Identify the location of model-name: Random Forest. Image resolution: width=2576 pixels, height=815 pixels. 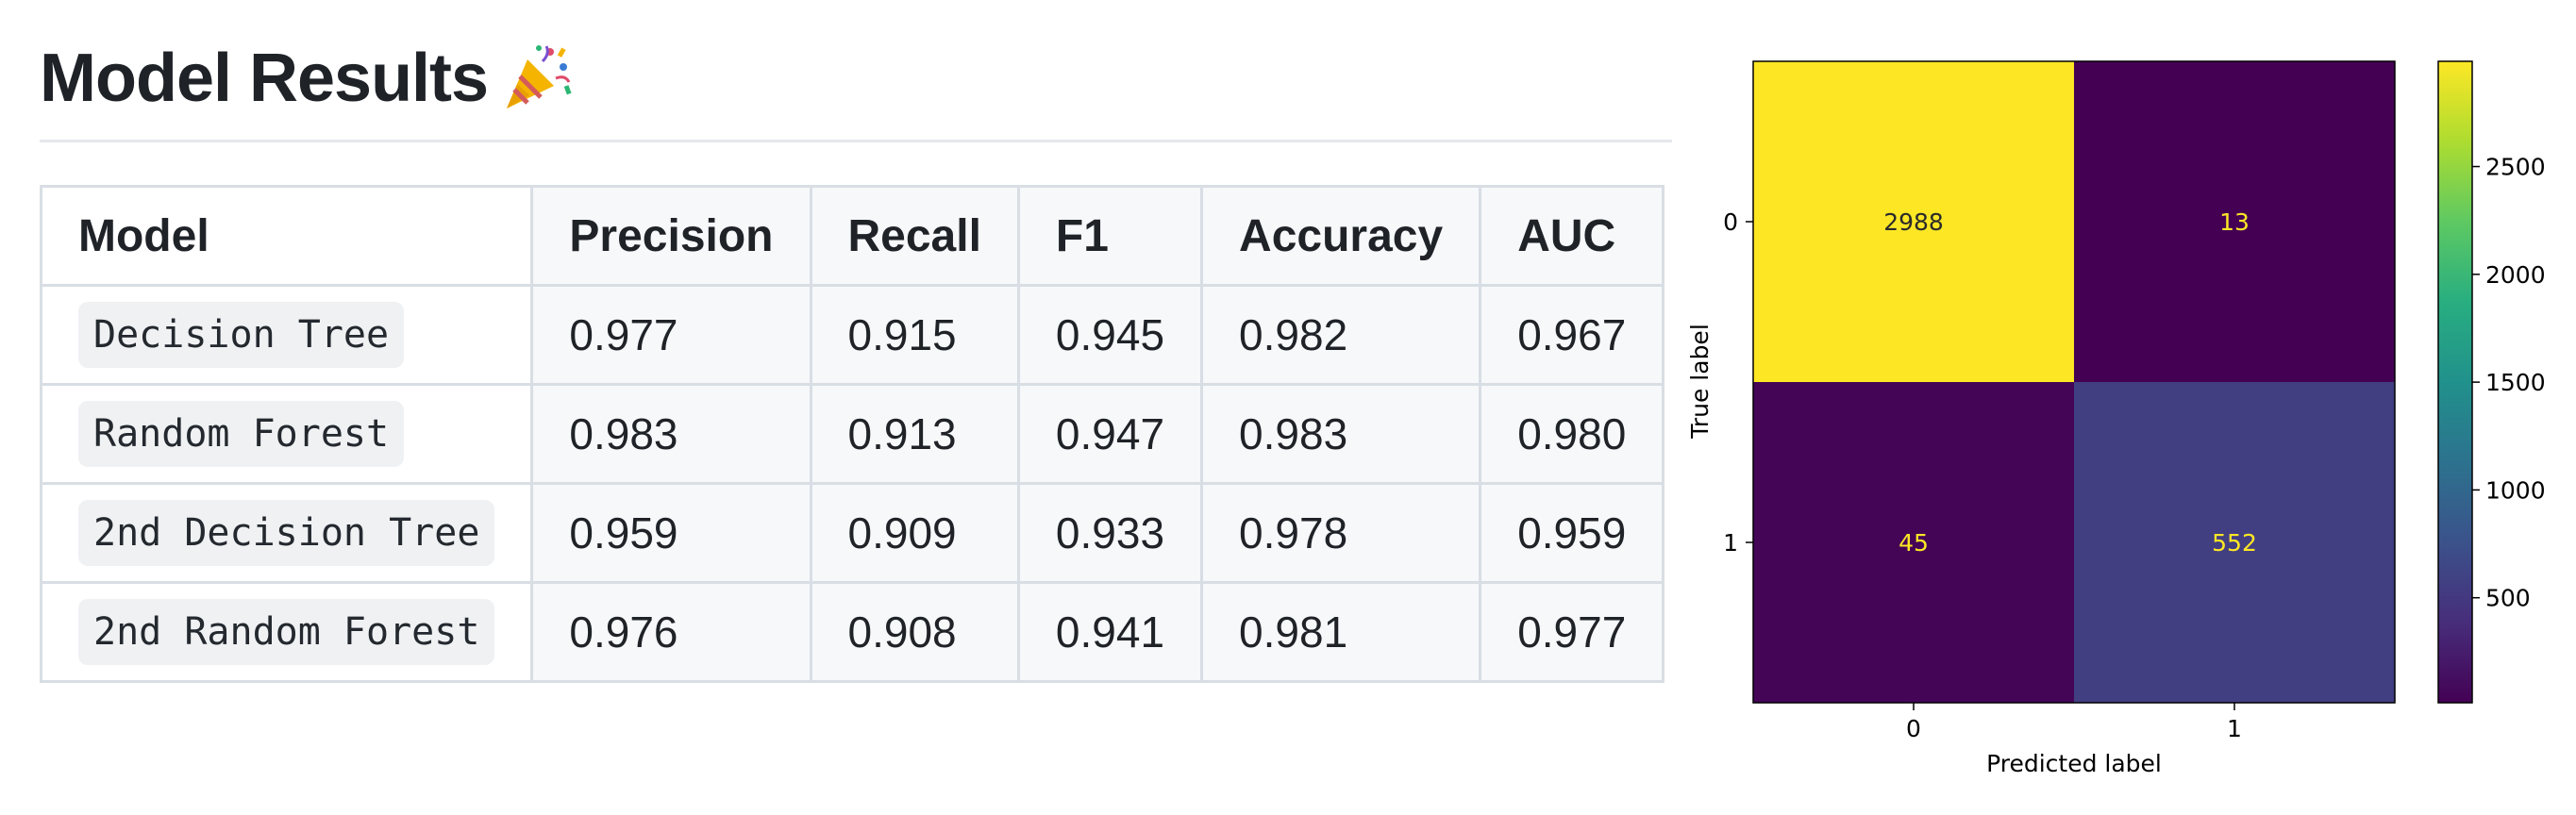
(241, 434).